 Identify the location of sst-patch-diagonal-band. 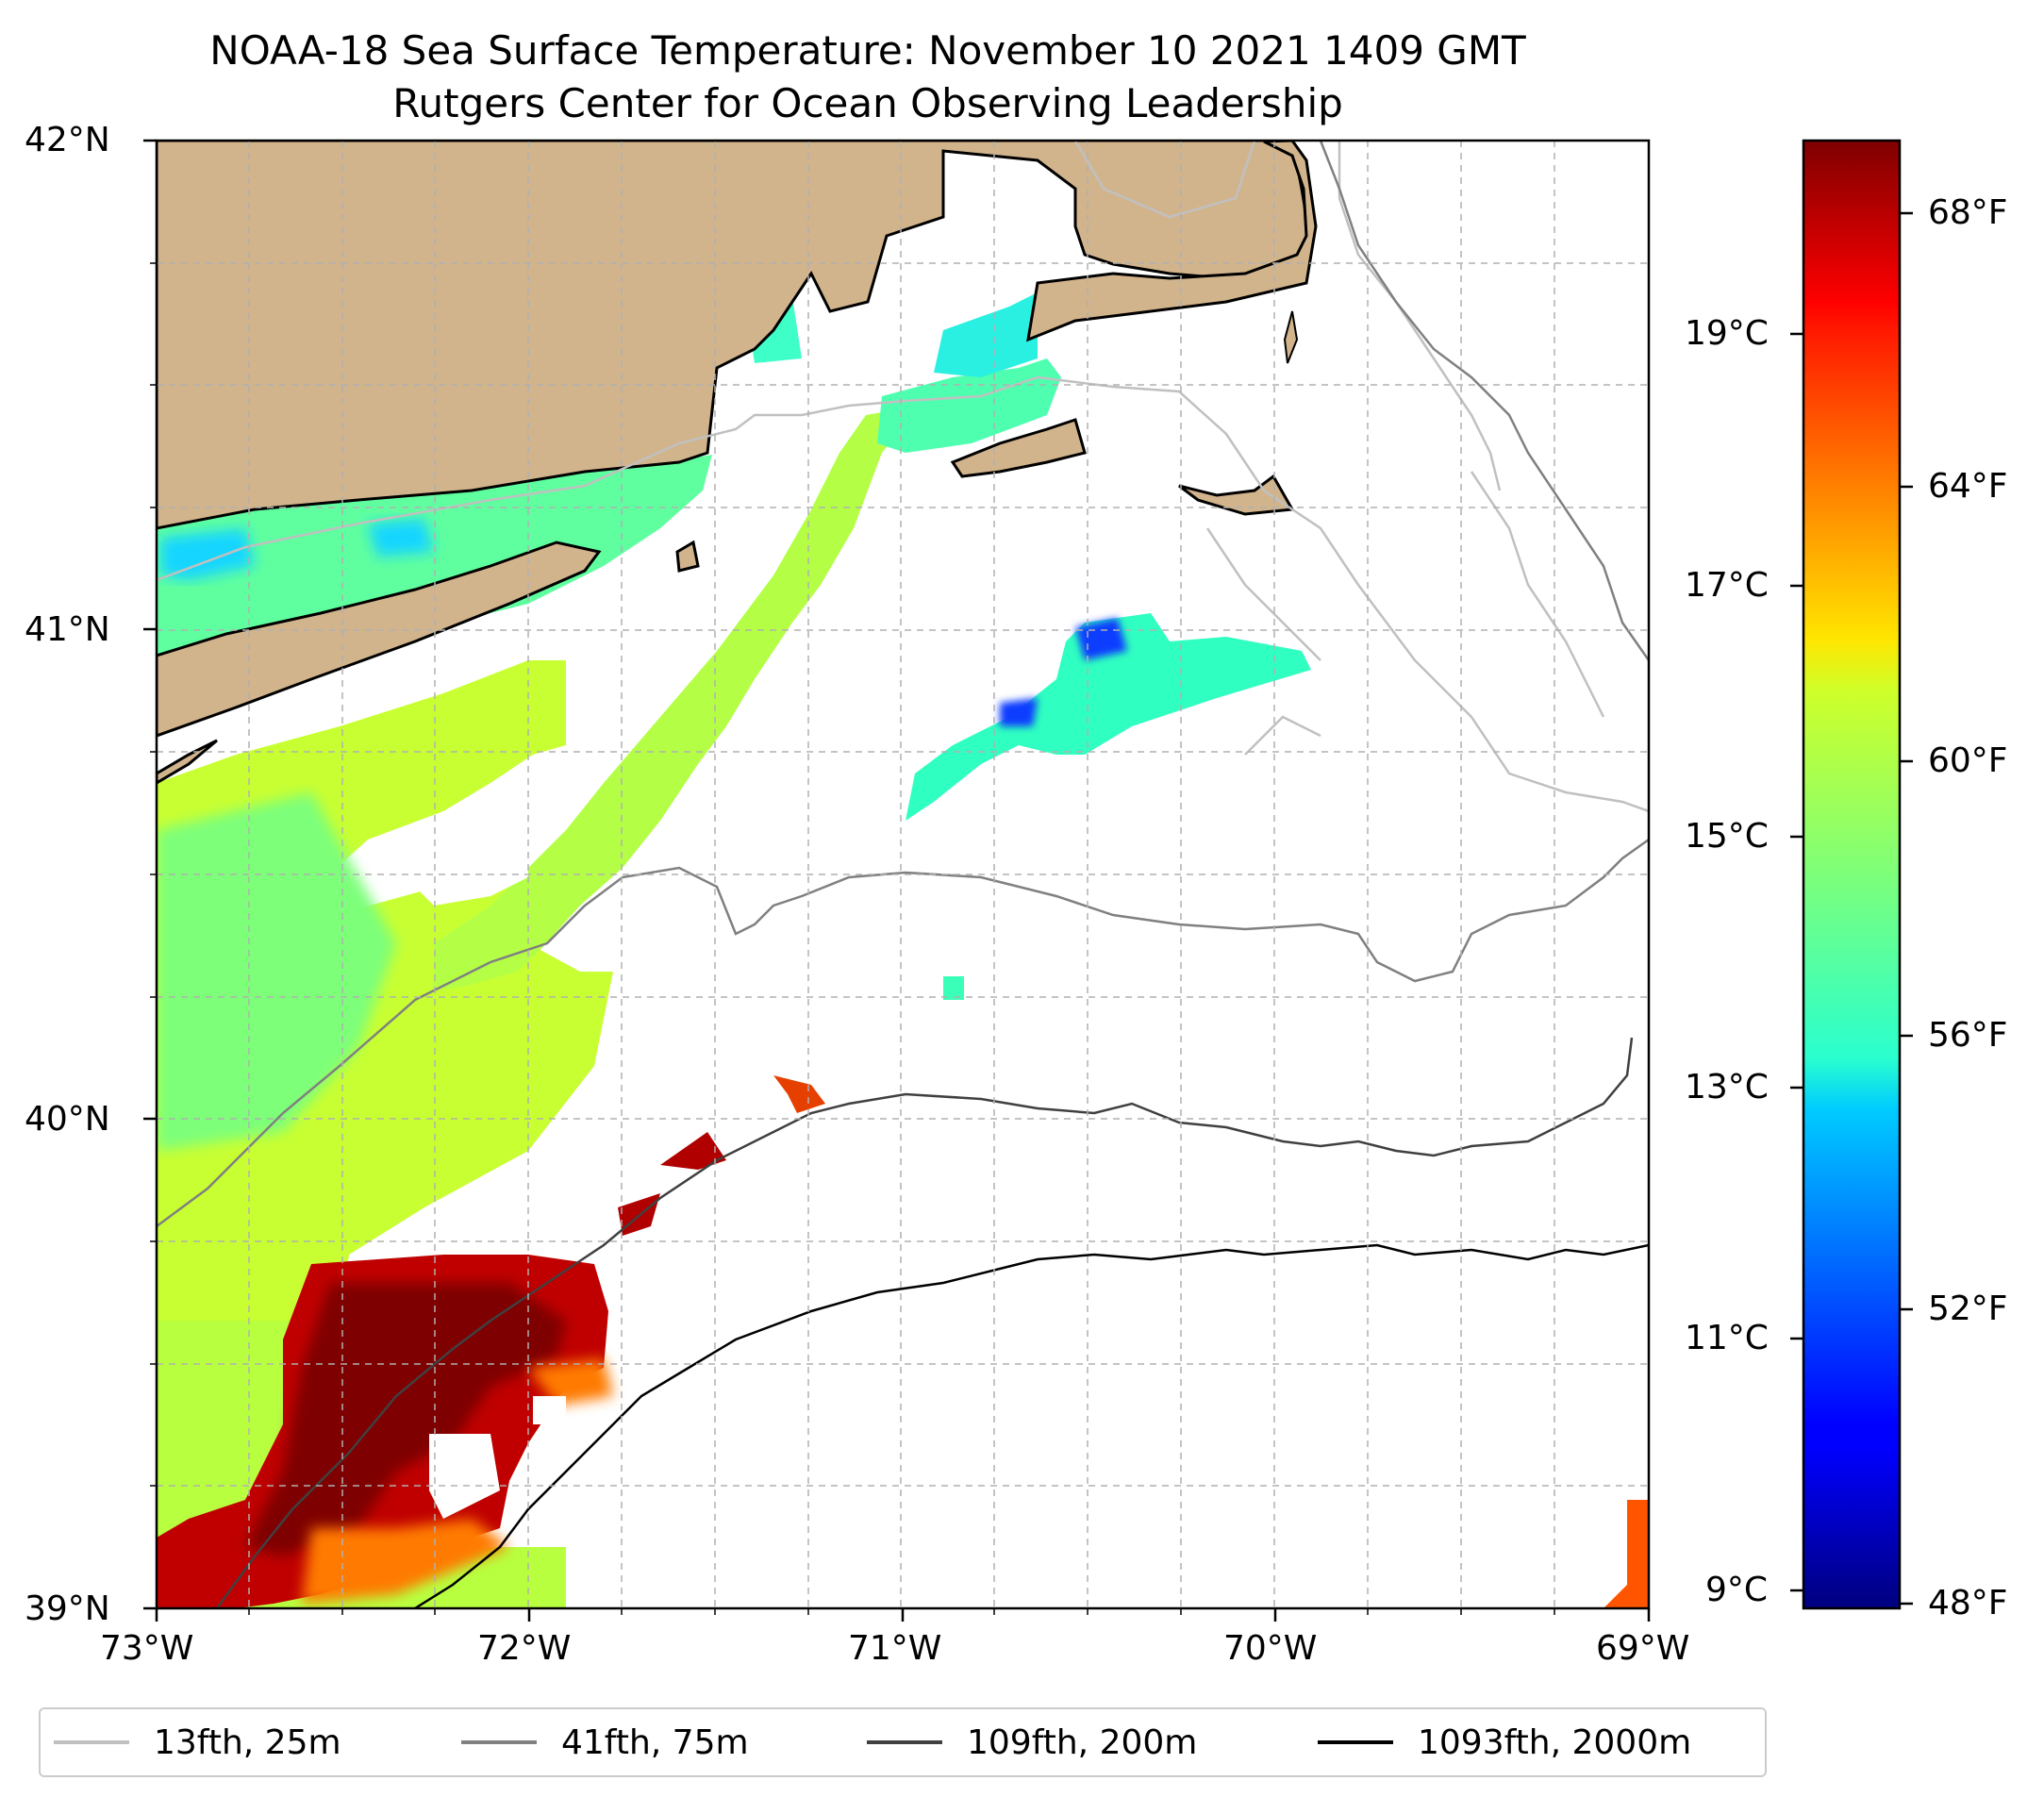
(677, 698).